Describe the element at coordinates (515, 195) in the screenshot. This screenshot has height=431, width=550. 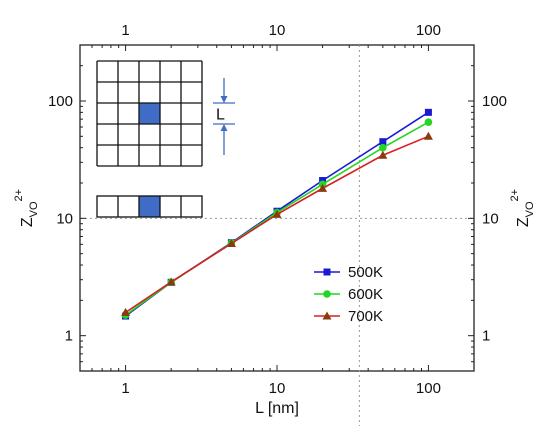
I see `y-title-sup-right: 2+` at that location.